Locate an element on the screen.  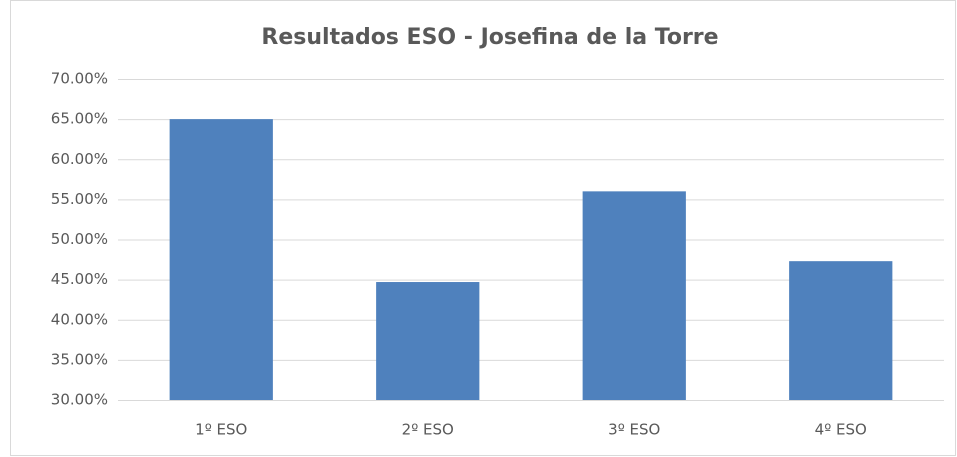
y-tick-label: 65.00% is located at coordinates (79, 119).